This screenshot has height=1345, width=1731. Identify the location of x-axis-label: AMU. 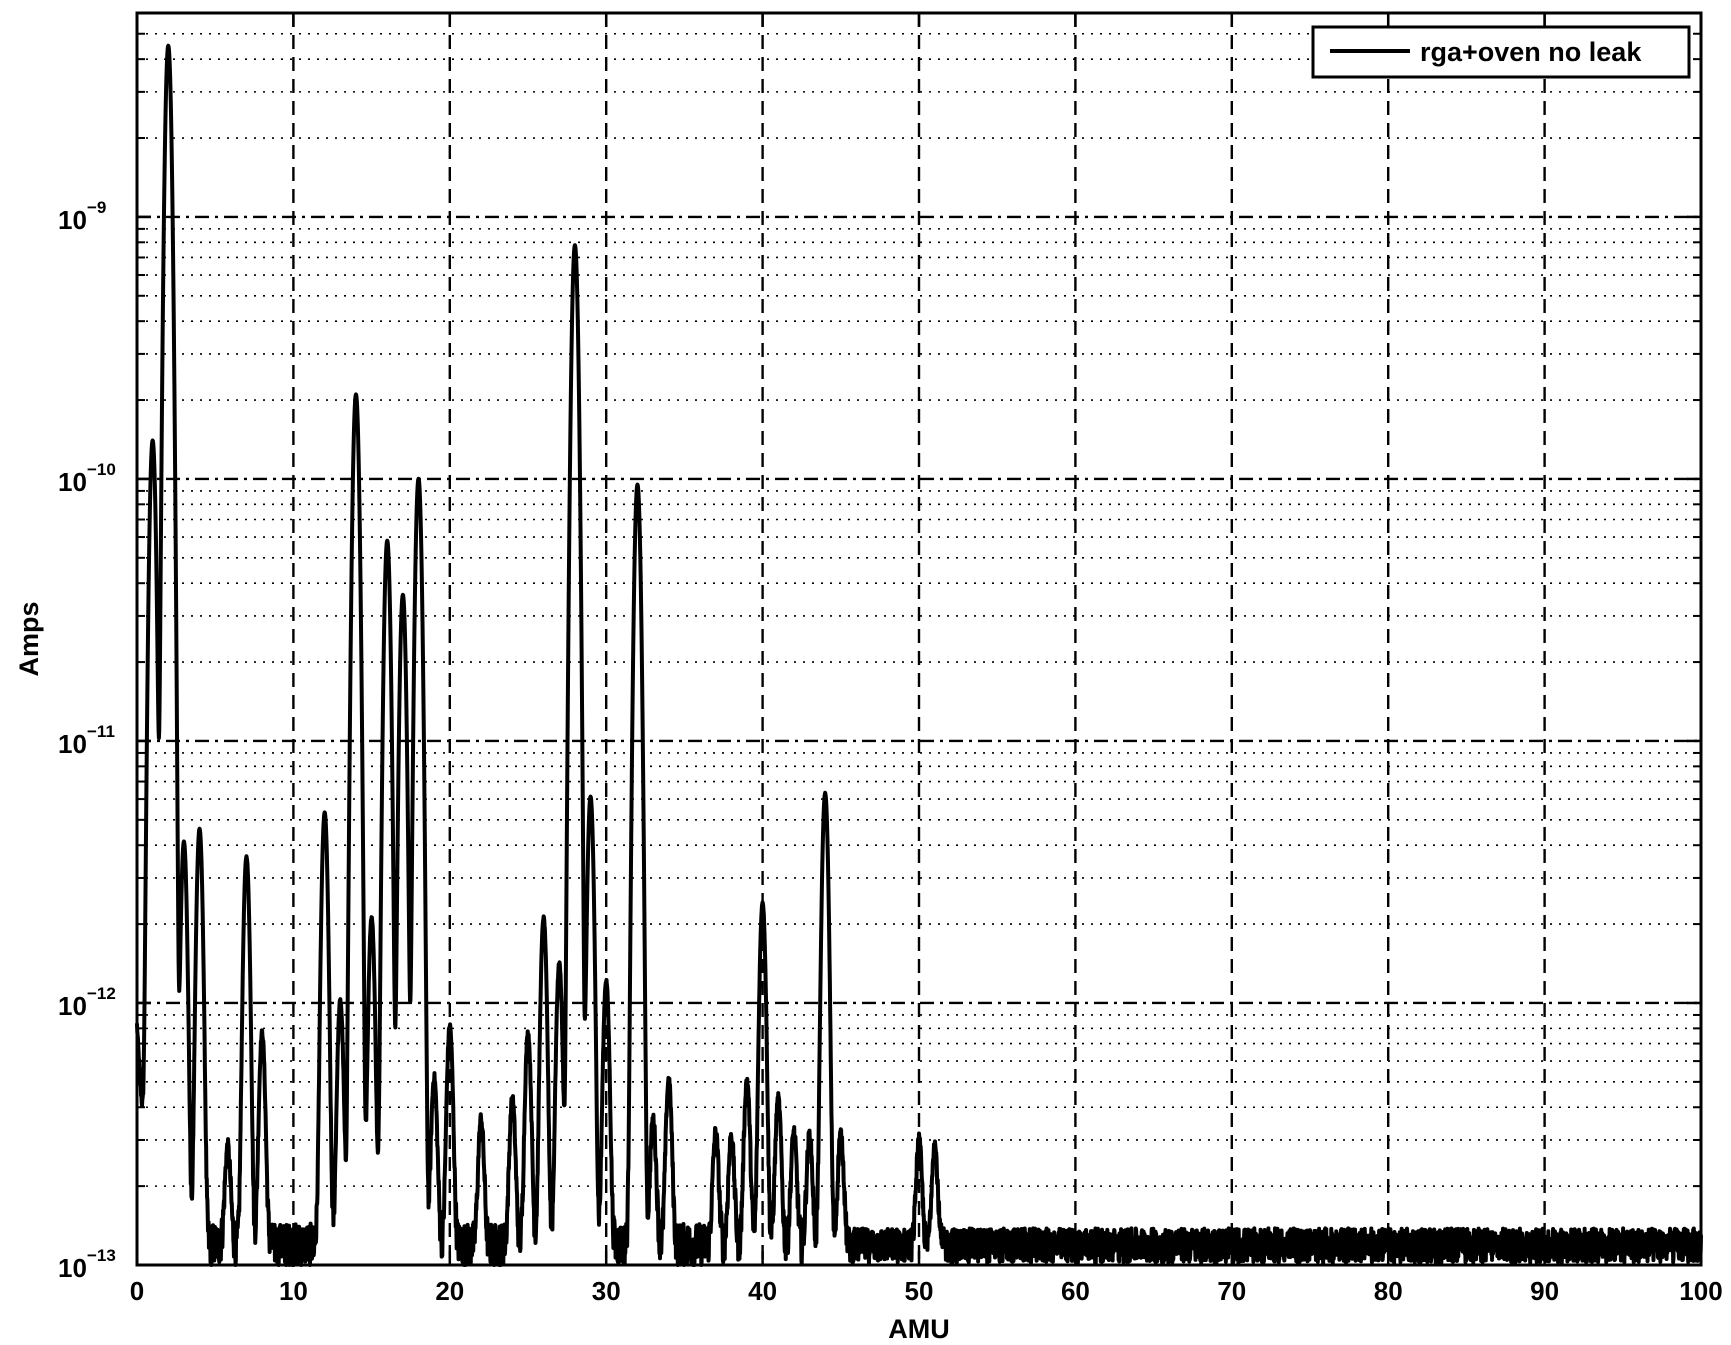
(919, 1329).